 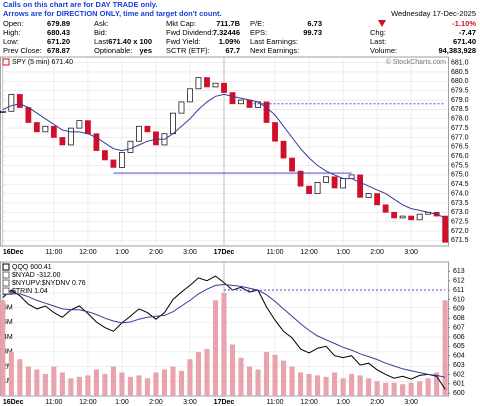 I want to click on y-tick-label: 679.0, so click(x=460, y=100).